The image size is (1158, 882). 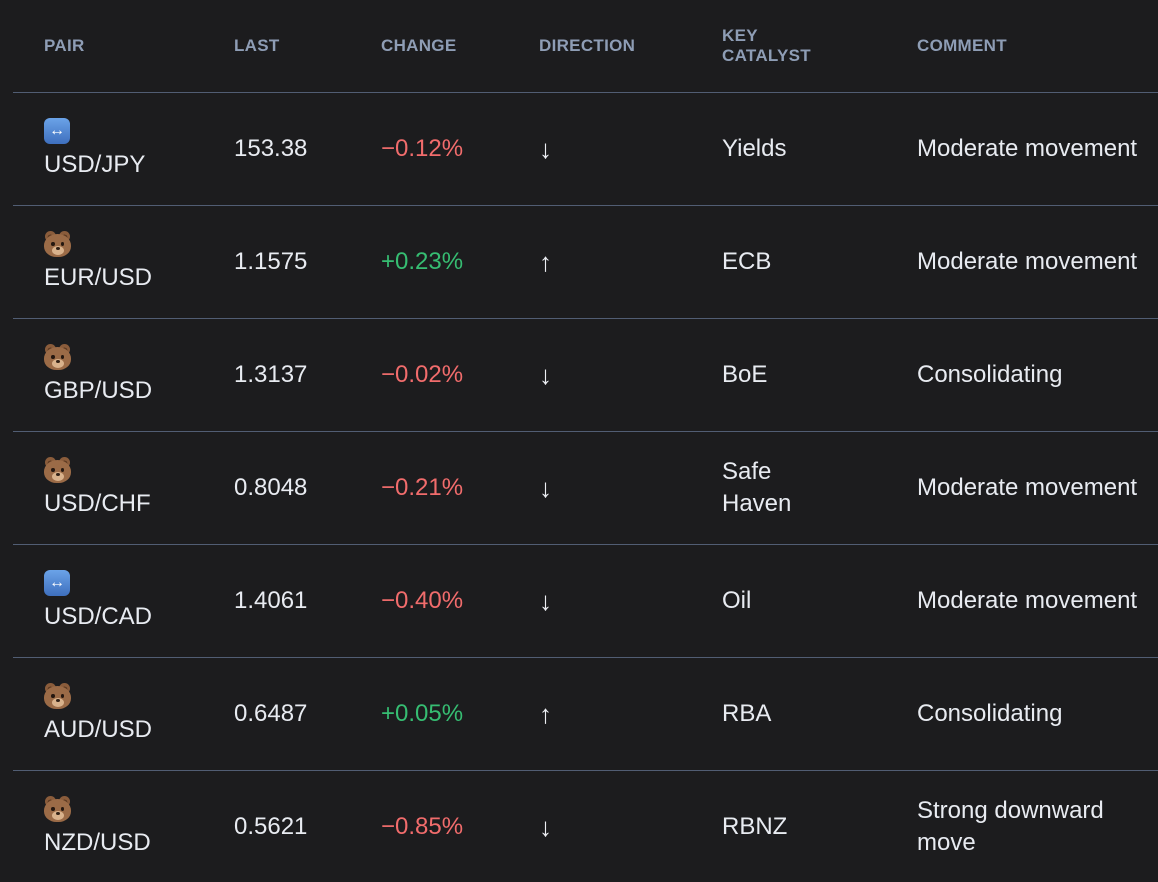 I want to click on change-percent-value: −0.85%, so click(x=429, y=826).